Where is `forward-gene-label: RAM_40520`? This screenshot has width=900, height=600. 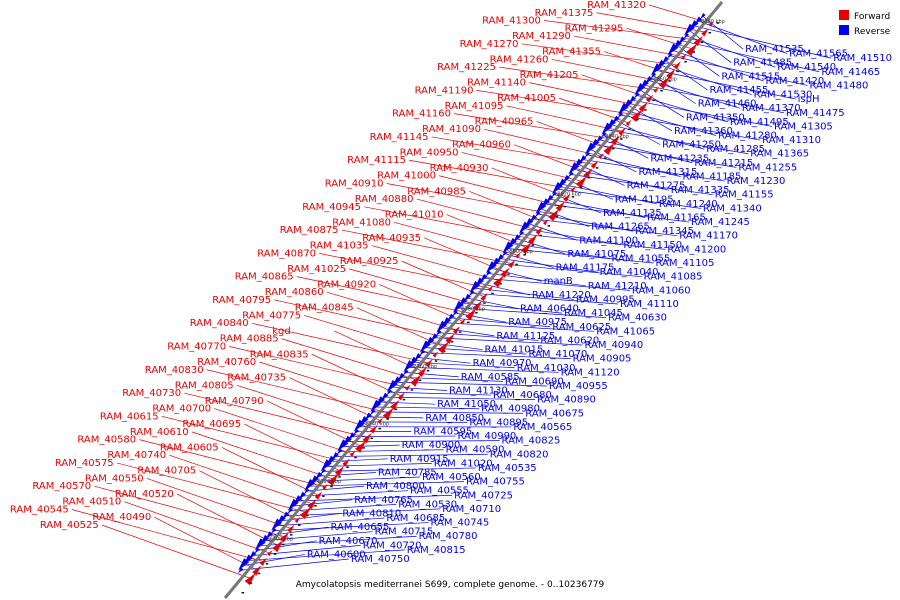
forward-gene-label: RAM_40520 is located at coordinates (144, 494).